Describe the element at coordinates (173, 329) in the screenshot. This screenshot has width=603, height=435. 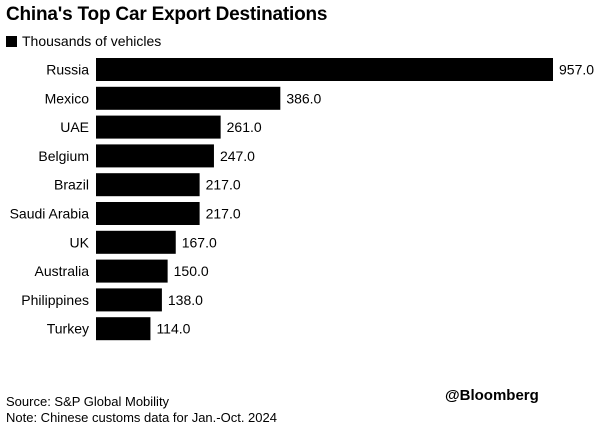
I see `value-label: 114.0` at that location.